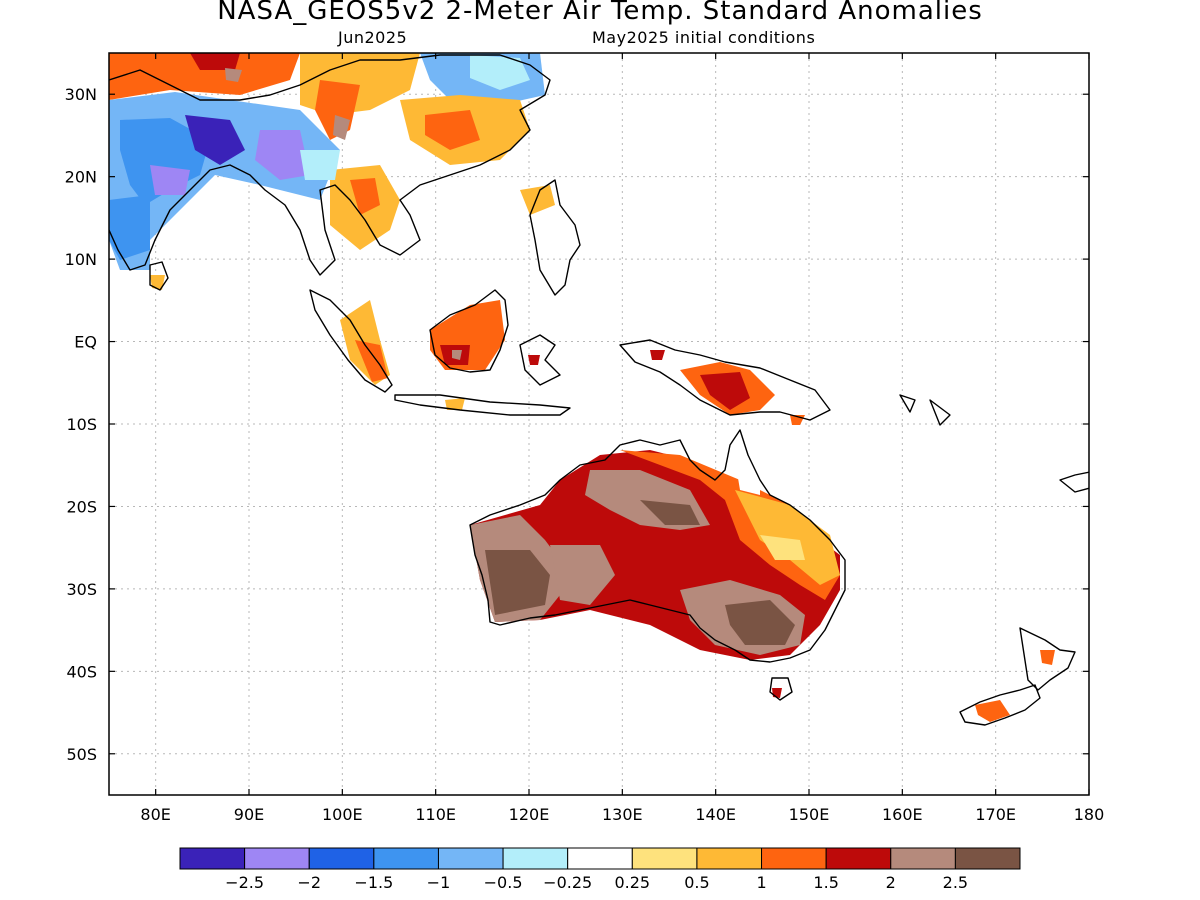 Image resolution: width=1200 pixels, height=900 pixels. I want to click on colorbar-label: 1, so click(761, 882).